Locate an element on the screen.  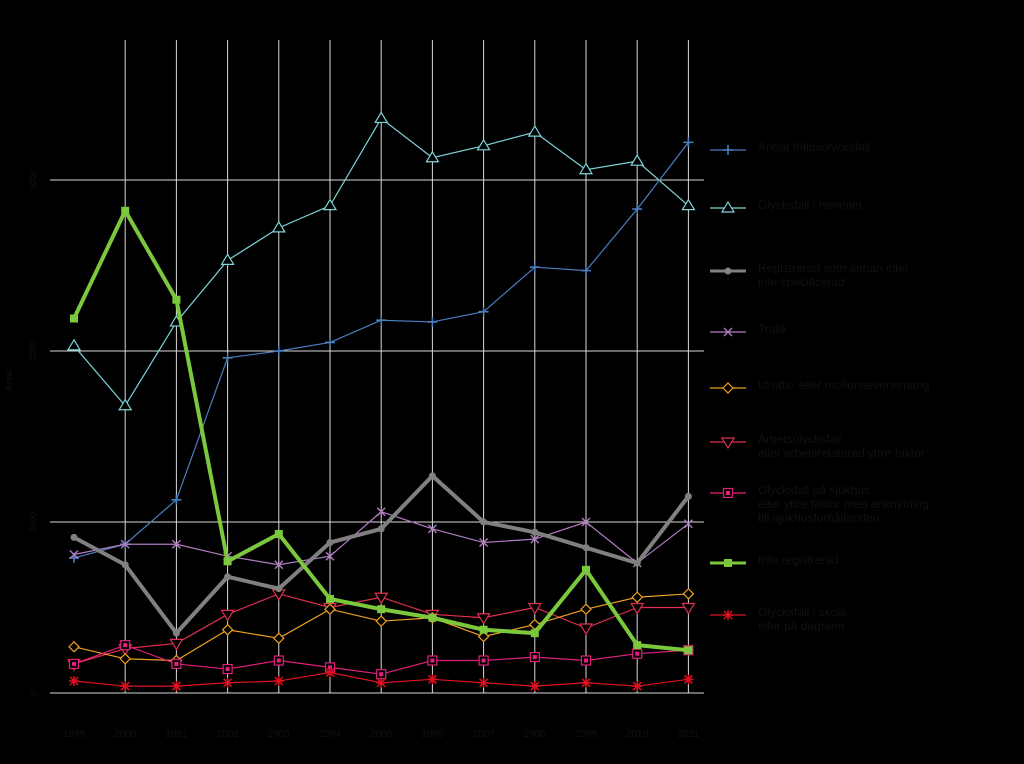
x-tick-label: 2003 is located at coordinates (279, 734).